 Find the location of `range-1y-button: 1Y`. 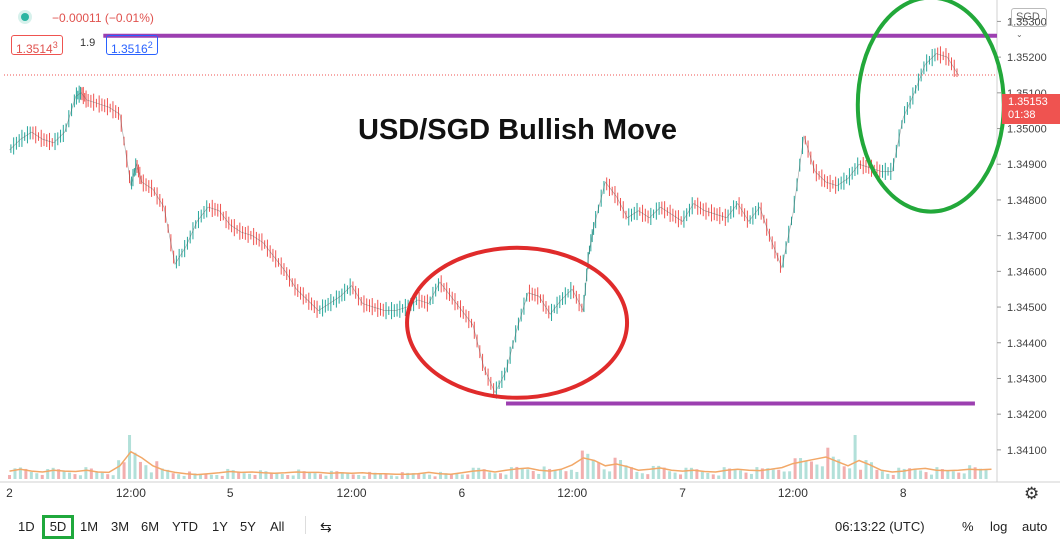

range-1y-button: 1Y is located at coordinates (220, 526).